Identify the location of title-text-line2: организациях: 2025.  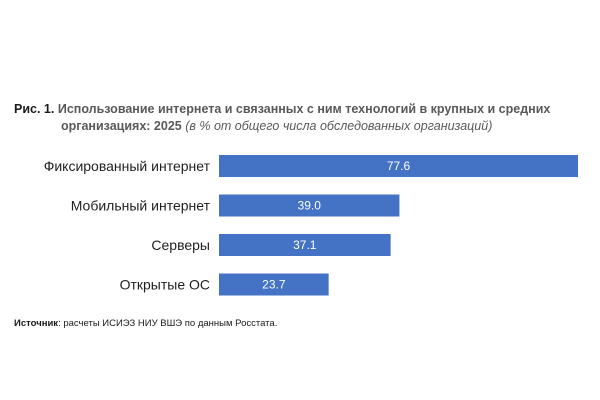
(121, 126).